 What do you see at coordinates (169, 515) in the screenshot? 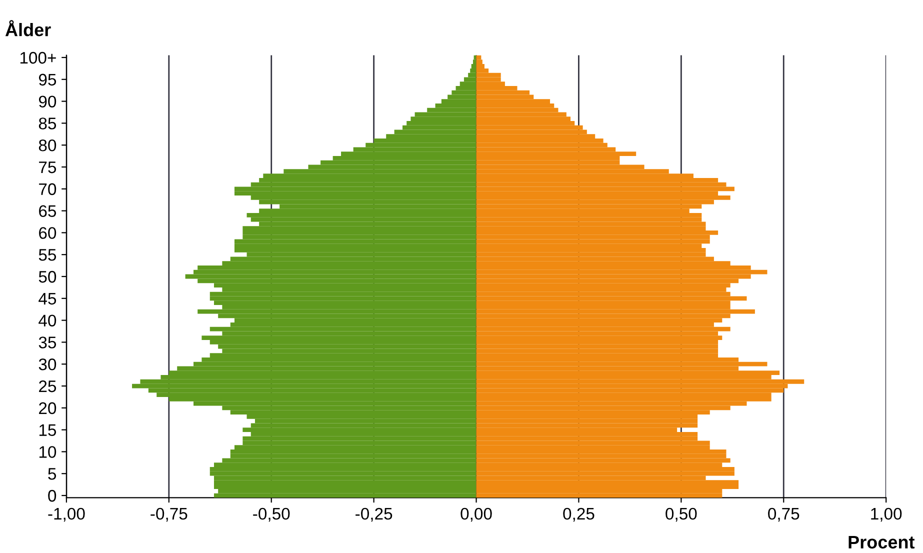
I see `x-tick-label: -0,75` at bounding box center [169, 515].